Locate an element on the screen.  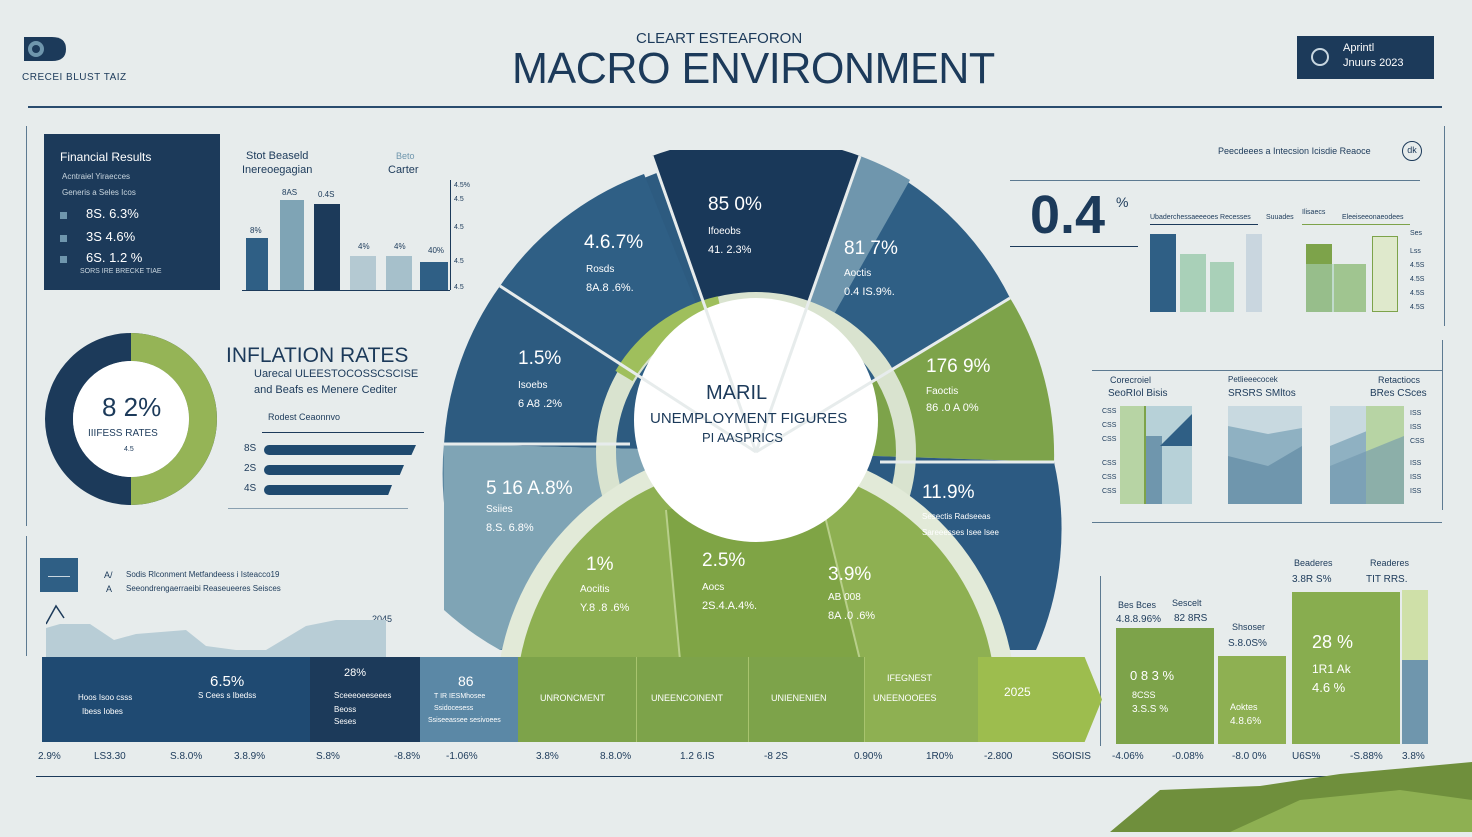
calendar-icon is located at coordinates (1320, 57).